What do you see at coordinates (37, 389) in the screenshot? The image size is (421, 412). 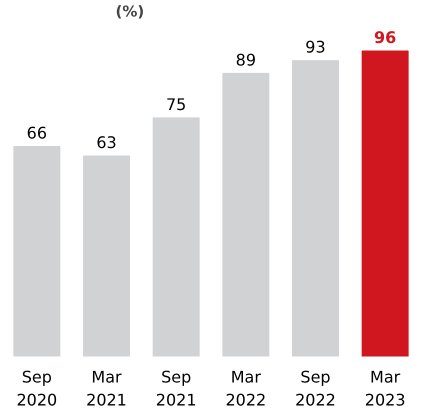 I see `x-tick-label: Sep 2020` at bounding box center [37, 389].